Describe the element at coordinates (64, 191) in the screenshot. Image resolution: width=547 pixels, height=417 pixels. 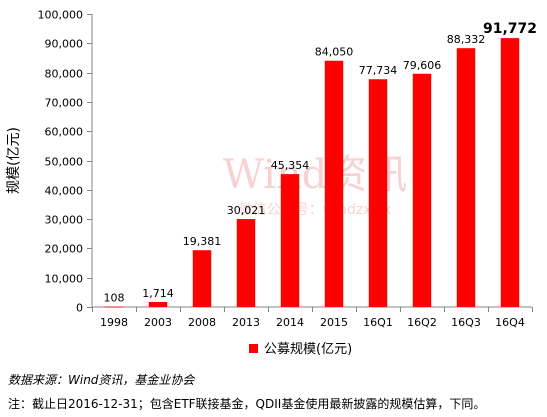
I see `y-tick-label: 40,000` at that location.